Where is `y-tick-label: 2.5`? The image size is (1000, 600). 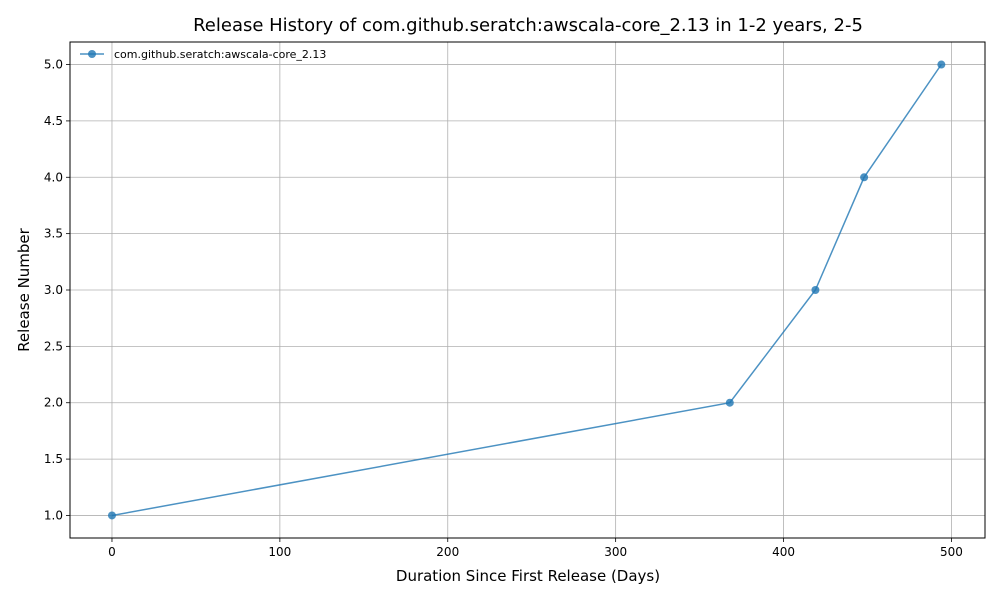 y-tick-label: 2.5 is located at coordinates (53, 346).